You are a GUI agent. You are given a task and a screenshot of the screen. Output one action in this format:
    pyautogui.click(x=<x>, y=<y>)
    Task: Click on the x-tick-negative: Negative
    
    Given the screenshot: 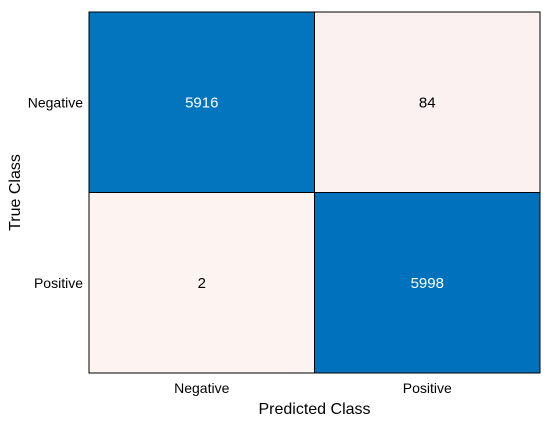 What is the action you would take?
    pyautogui.click(x=201, y=388)
    